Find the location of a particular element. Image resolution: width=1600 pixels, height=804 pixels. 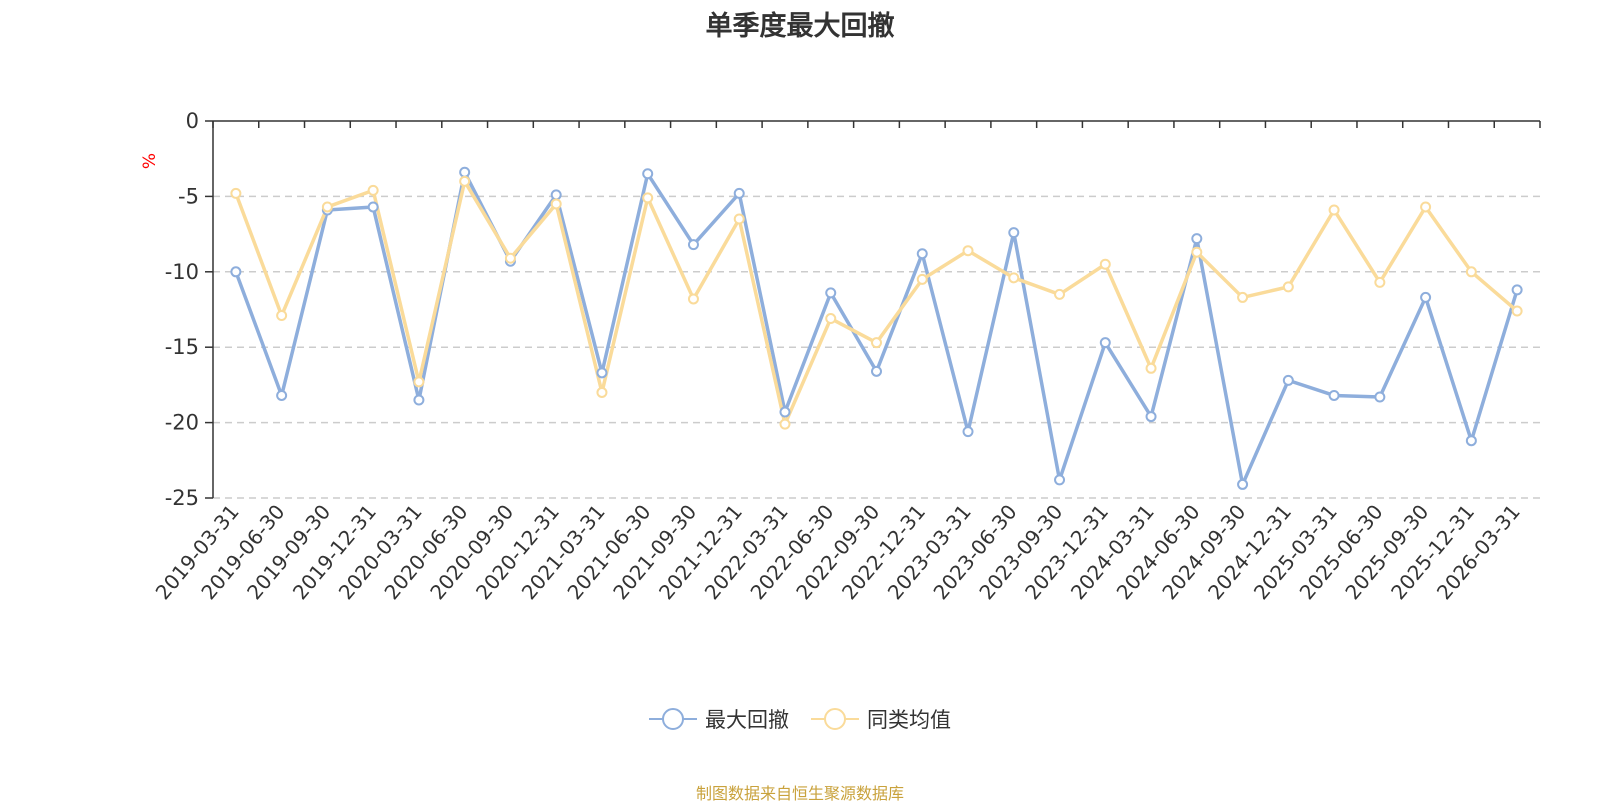

legend: 最大回撤 同类均值 is located at coordinates (800, 719).